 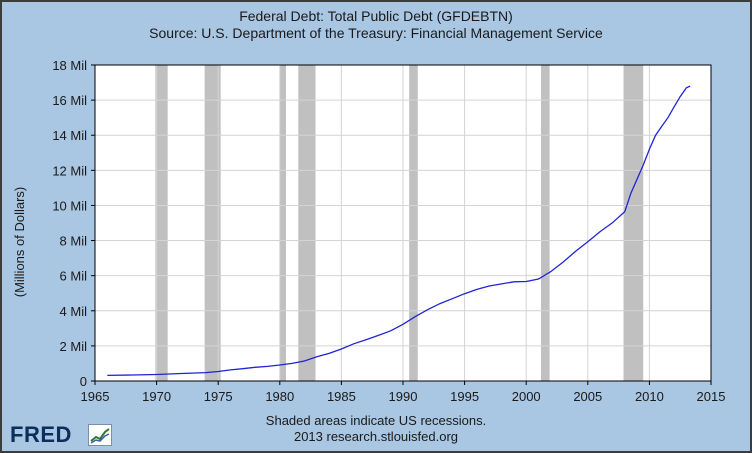 What do you see at coordinates (526, 396) in the screenshot?
I see `x-tick-label: 2000` at bounding box center [526, 396].